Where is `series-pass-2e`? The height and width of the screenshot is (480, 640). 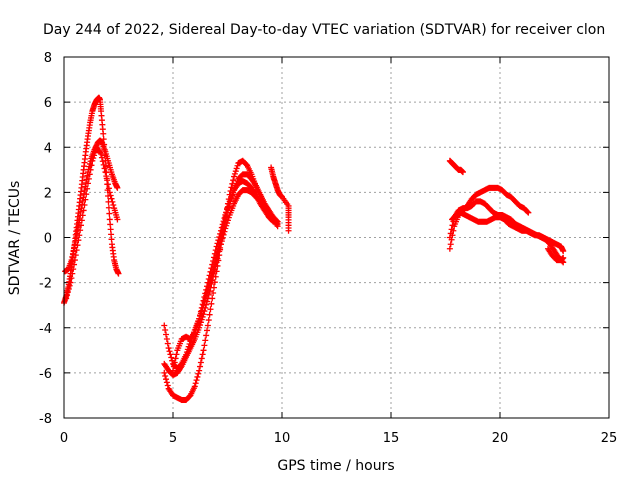
series-pass-2e is located at coordinates (280, 199).